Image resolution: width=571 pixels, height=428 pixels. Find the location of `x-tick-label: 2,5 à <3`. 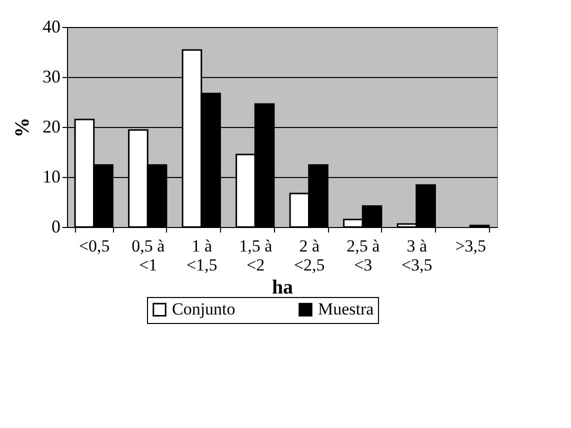

x-tick-label: 2,5 à <3 is located at coordinates (363, 255).